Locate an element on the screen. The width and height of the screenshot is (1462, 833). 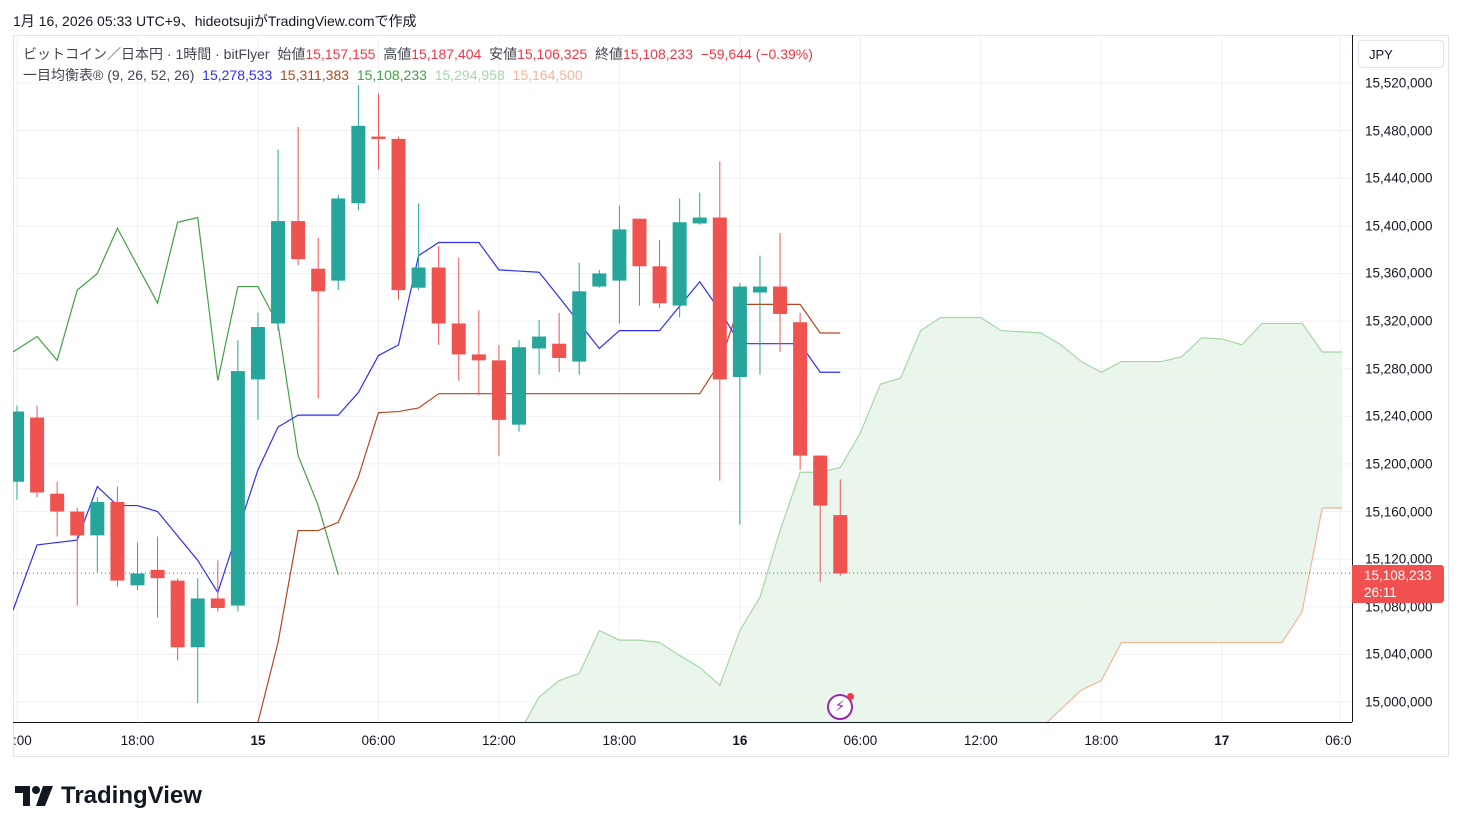
price-tick-label: 15,440,000 is located at coordinates (1399, 178).